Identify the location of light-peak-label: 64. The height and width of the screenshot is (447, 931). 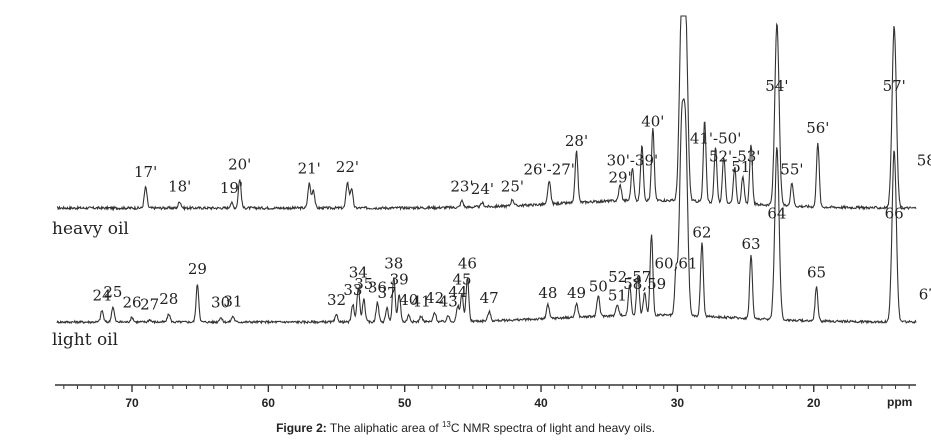
(776, 214).